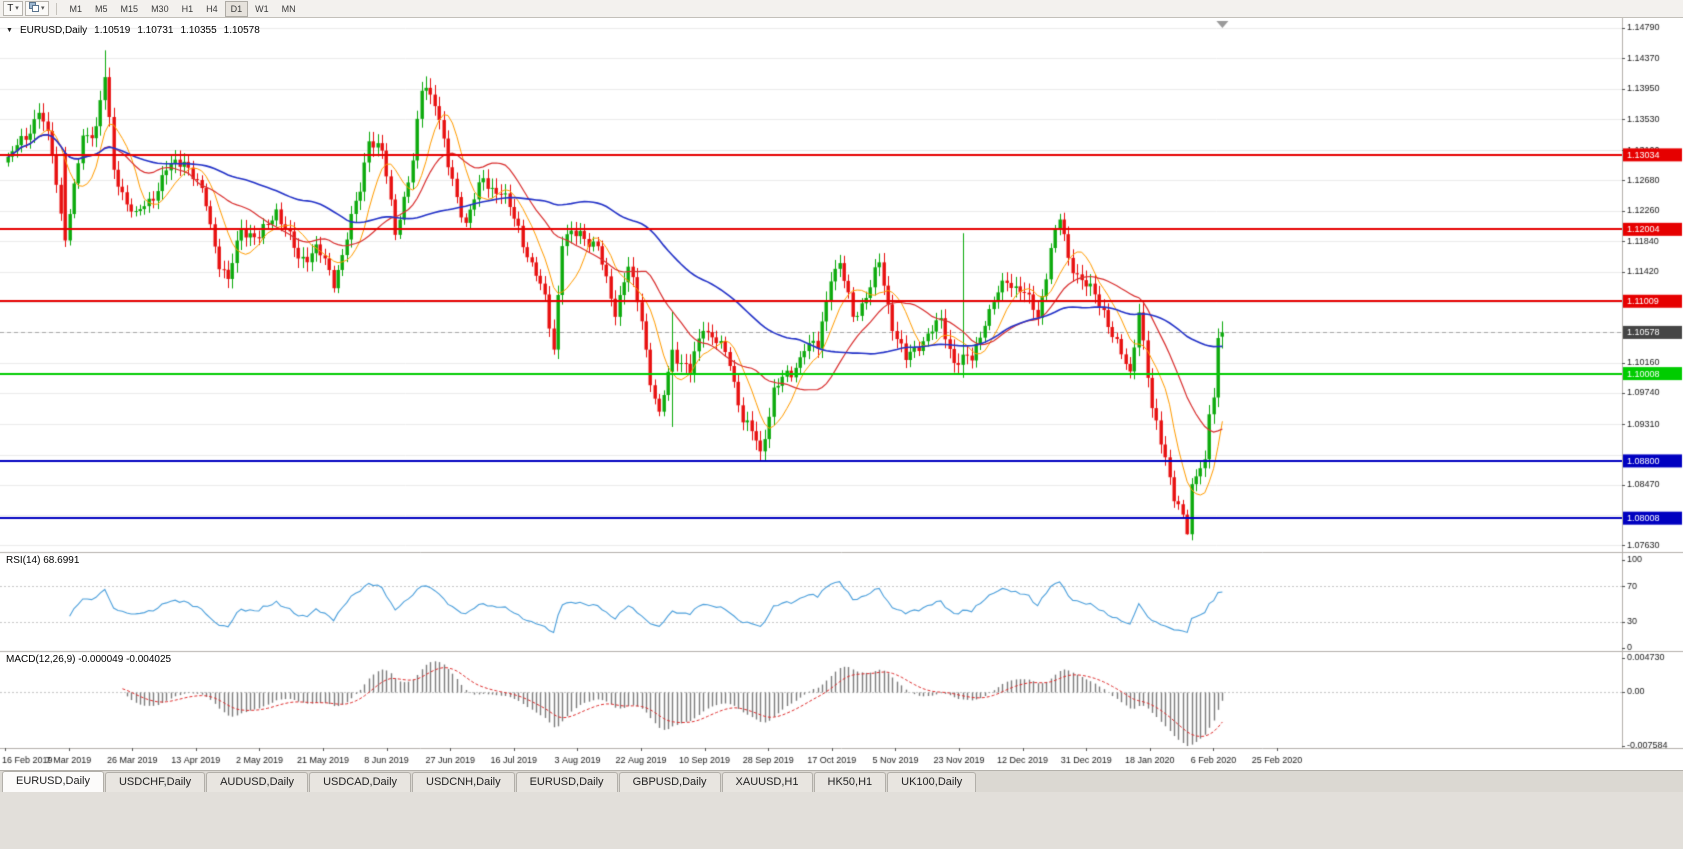  What do you see at coordinates (566, 782) in the screenshot?
I see `chart-tab-5-eurusd-daily: EURUSD,Daily` at bounding box center [566, 782].